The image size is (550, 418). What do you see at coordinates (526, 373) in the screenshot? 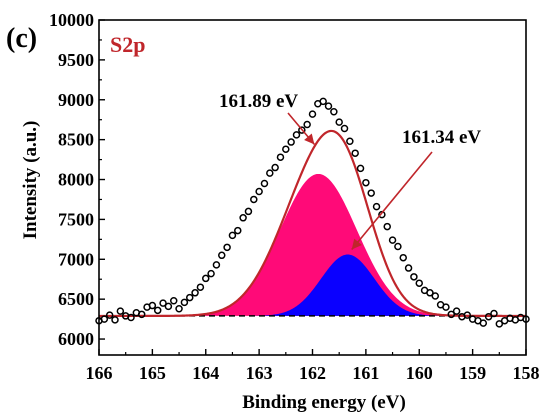
I see `x-tick-label: 158` at bounding box center [526, 373].